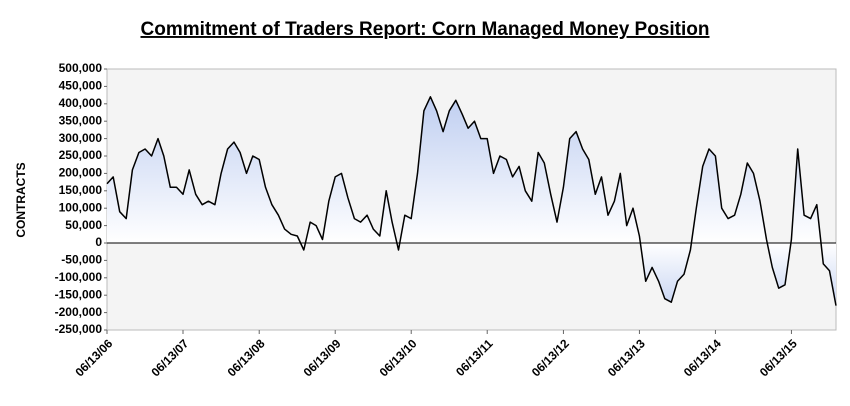  I want to click on x-tick-label: 06/13/14, so click(702, 357).